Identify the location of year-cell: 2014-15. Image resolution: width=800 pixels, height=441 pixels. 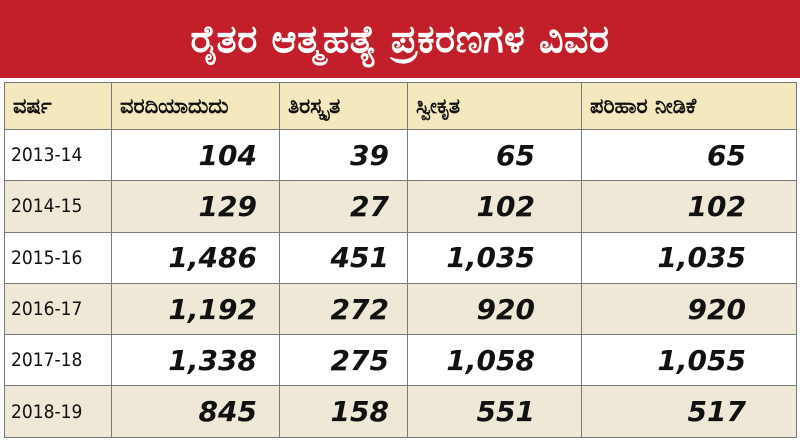
(58, 206).